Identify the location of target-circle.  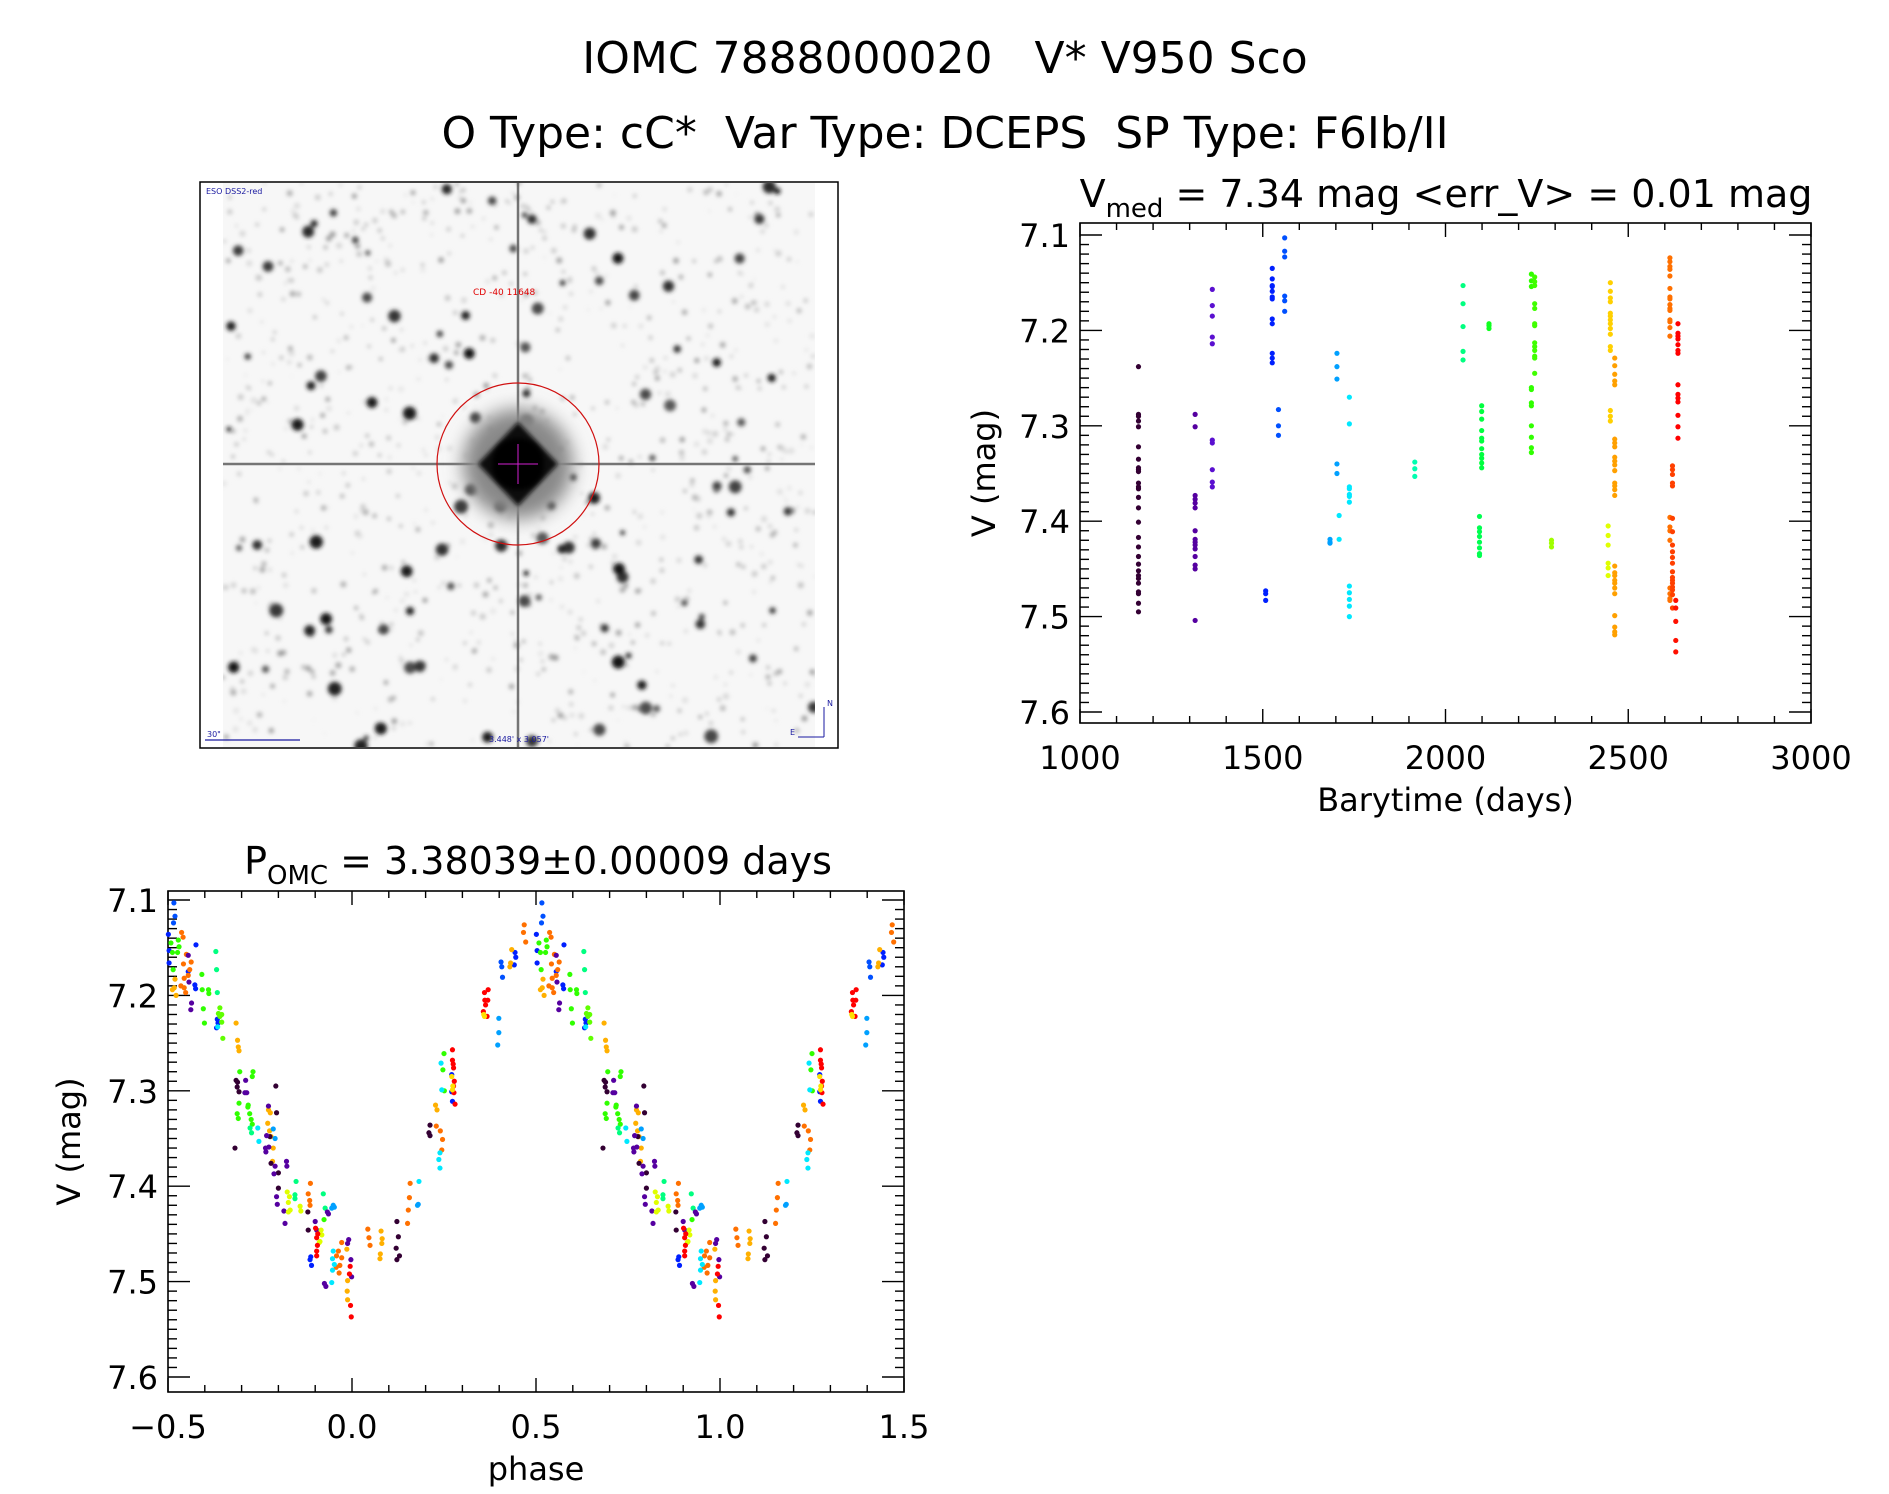
(518, 464).